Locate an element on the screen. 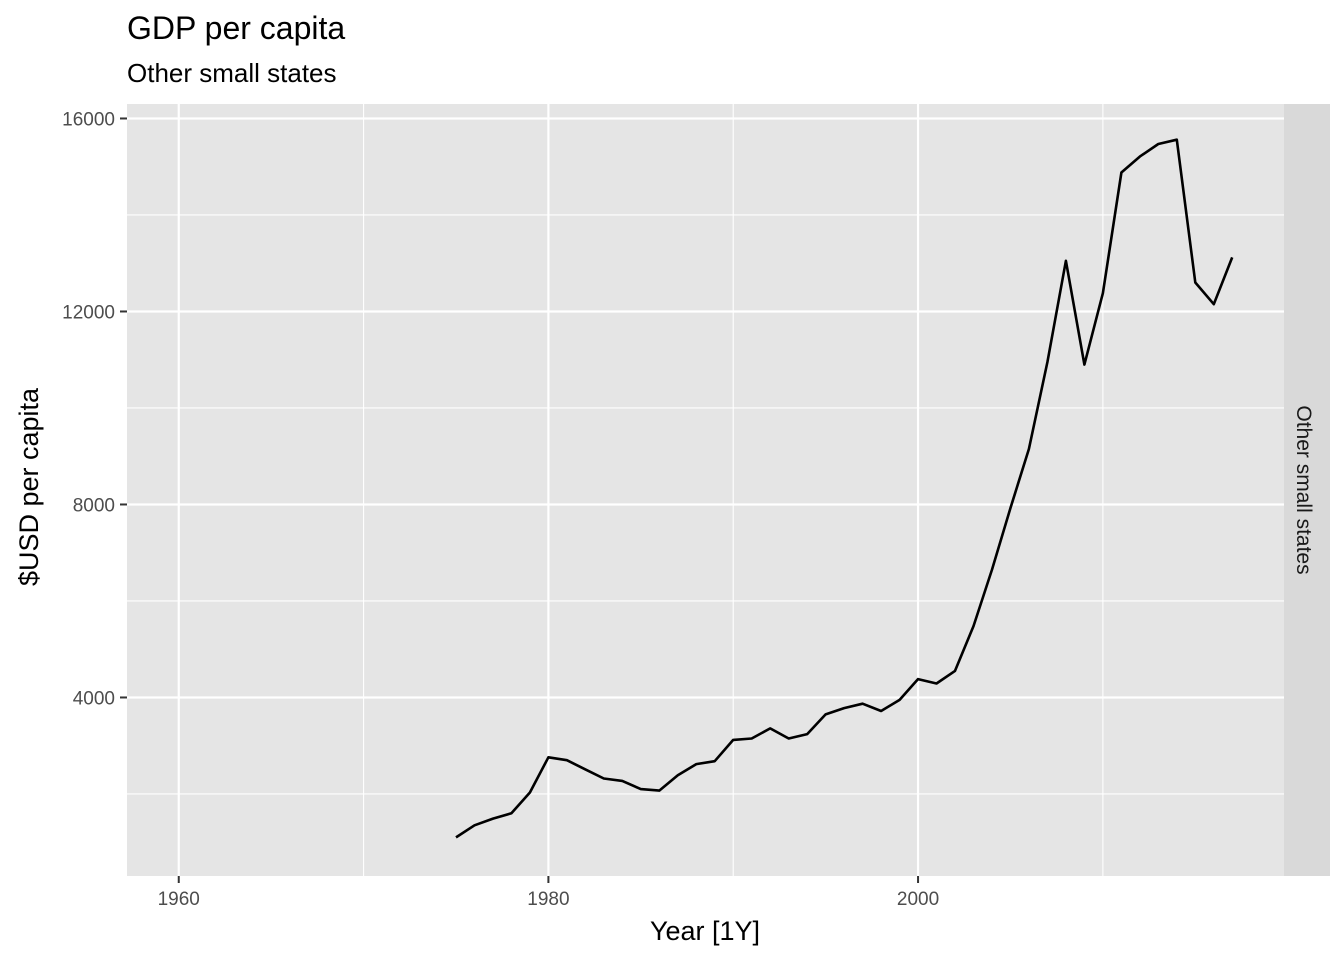 This screenshot has height=960, width=1344. facet-strip is located at coordinates (1307, 490).